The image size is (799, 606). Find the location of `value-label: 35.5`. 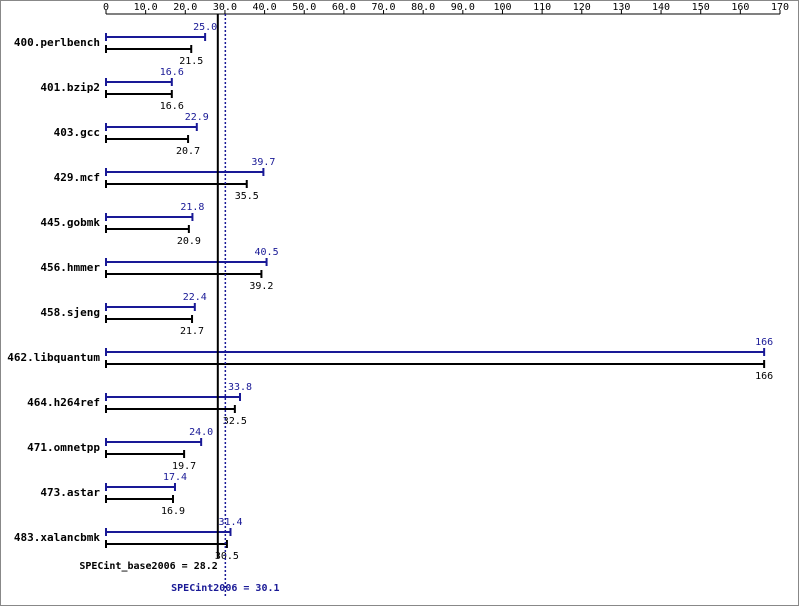

value-label: 35.5 is located at coordinates (247, 196).